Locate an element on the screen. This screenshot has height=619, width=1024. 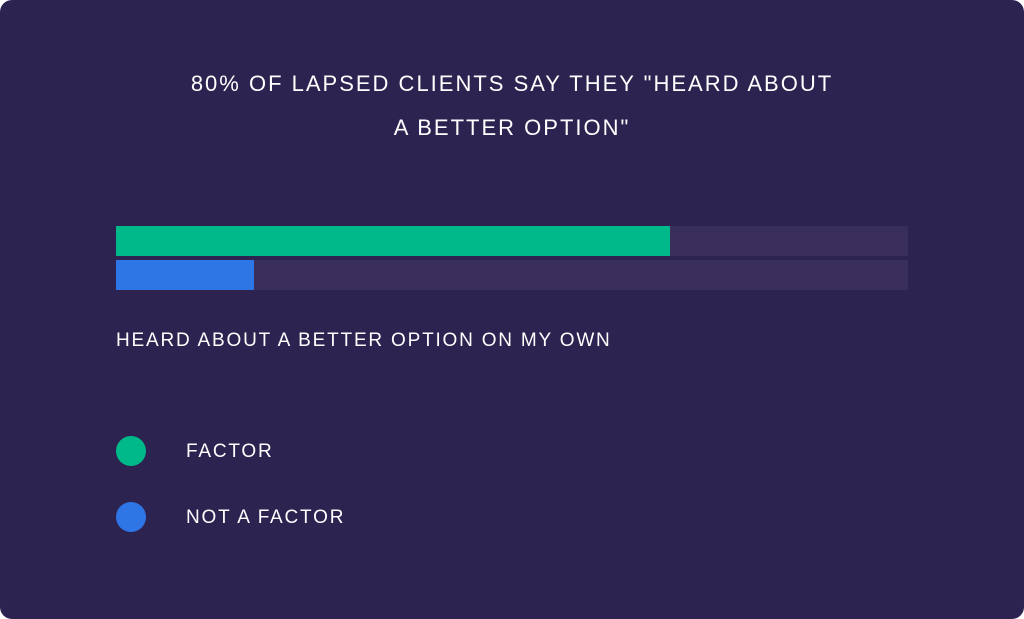
legend-label-factor: FACTOR is located at coordinates (230, 451).